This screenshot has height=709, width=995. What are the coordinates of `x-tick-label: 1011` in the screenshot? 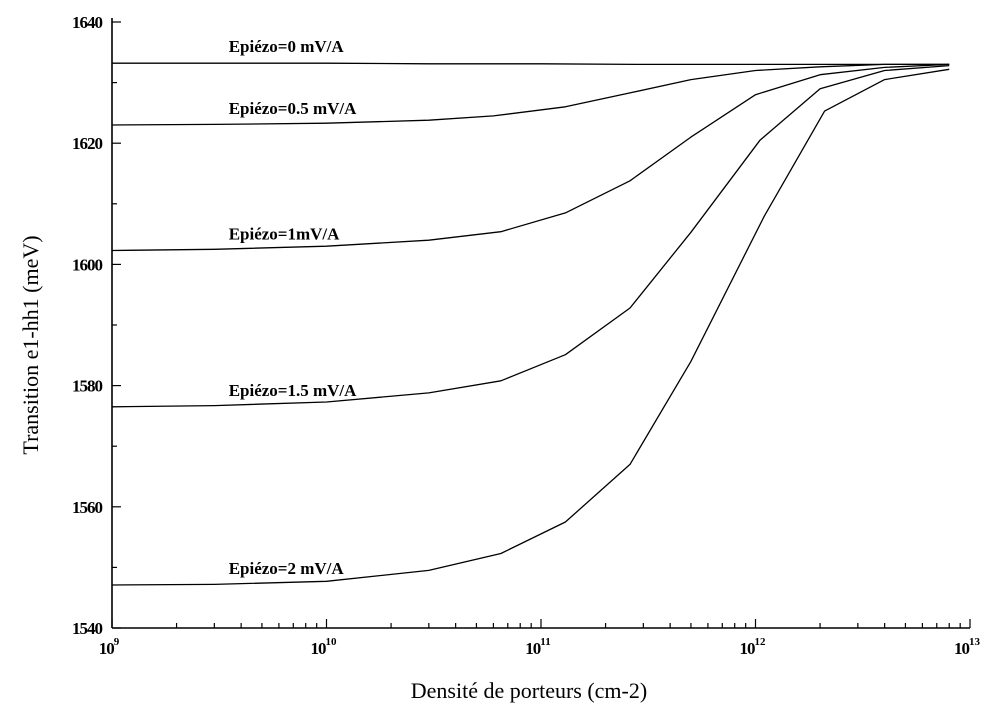 It's located at (537, 647).